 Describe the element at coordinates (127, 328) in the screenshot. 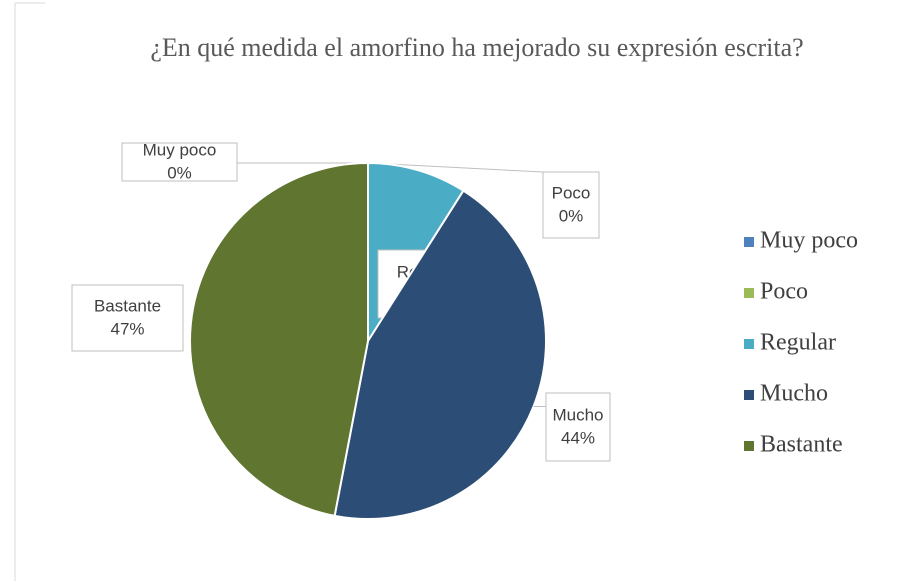

I see `data-label: 47%` at that location.